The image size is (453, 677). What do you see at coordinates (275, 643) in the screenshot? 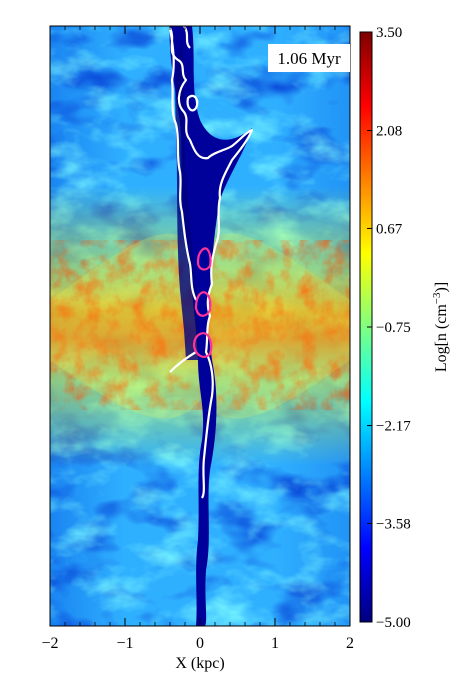
I see `x-tick-label: 1` at bounding box center [275, 643].